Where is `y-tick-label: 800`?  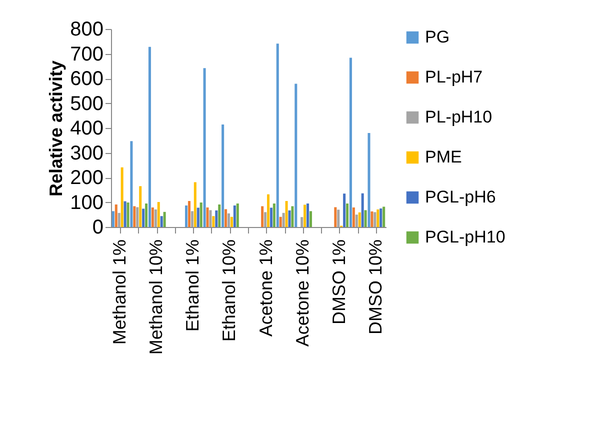
y-tick-label: 800 is located at coordinates (87, 29).